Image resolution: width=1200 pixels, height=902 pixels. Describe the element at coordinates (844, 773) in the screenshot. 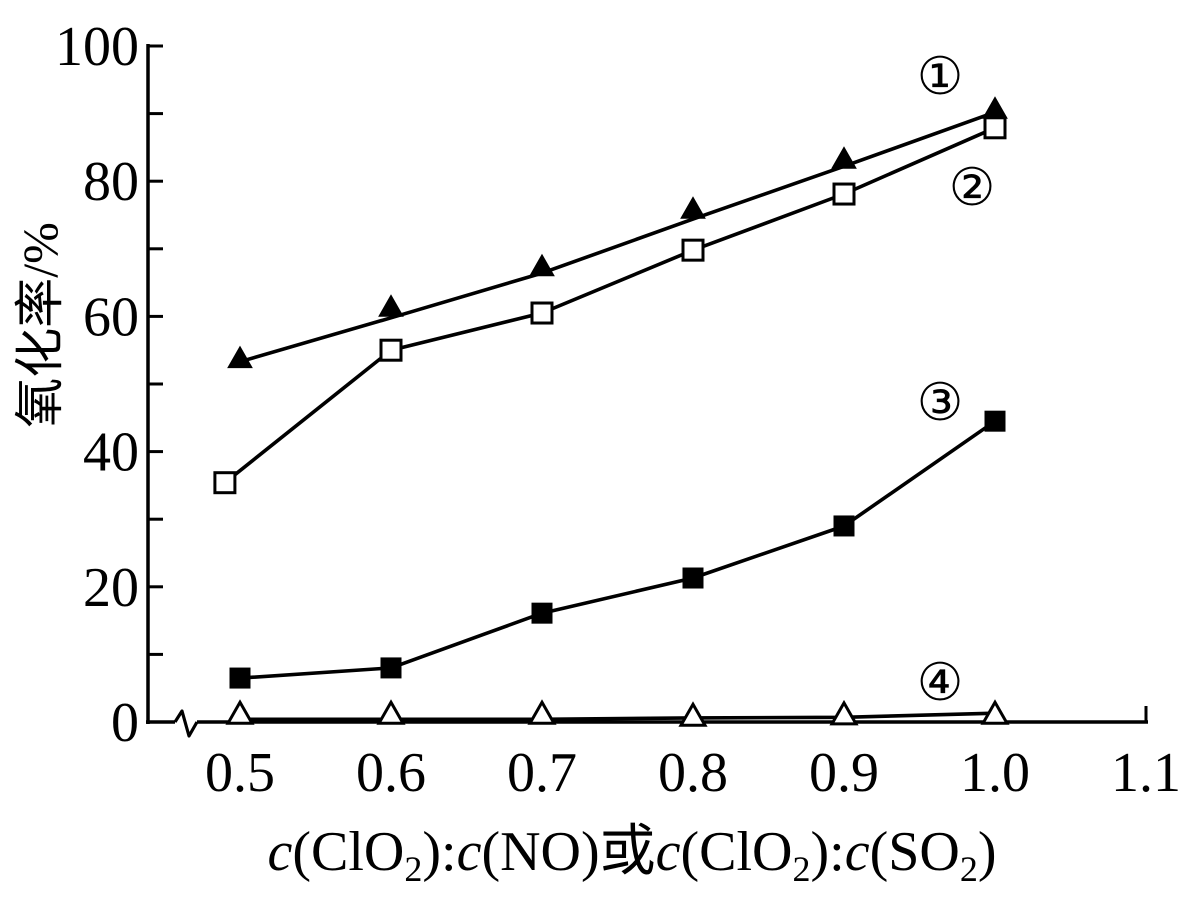

I see `x-tick-label: 0.9` at that location.